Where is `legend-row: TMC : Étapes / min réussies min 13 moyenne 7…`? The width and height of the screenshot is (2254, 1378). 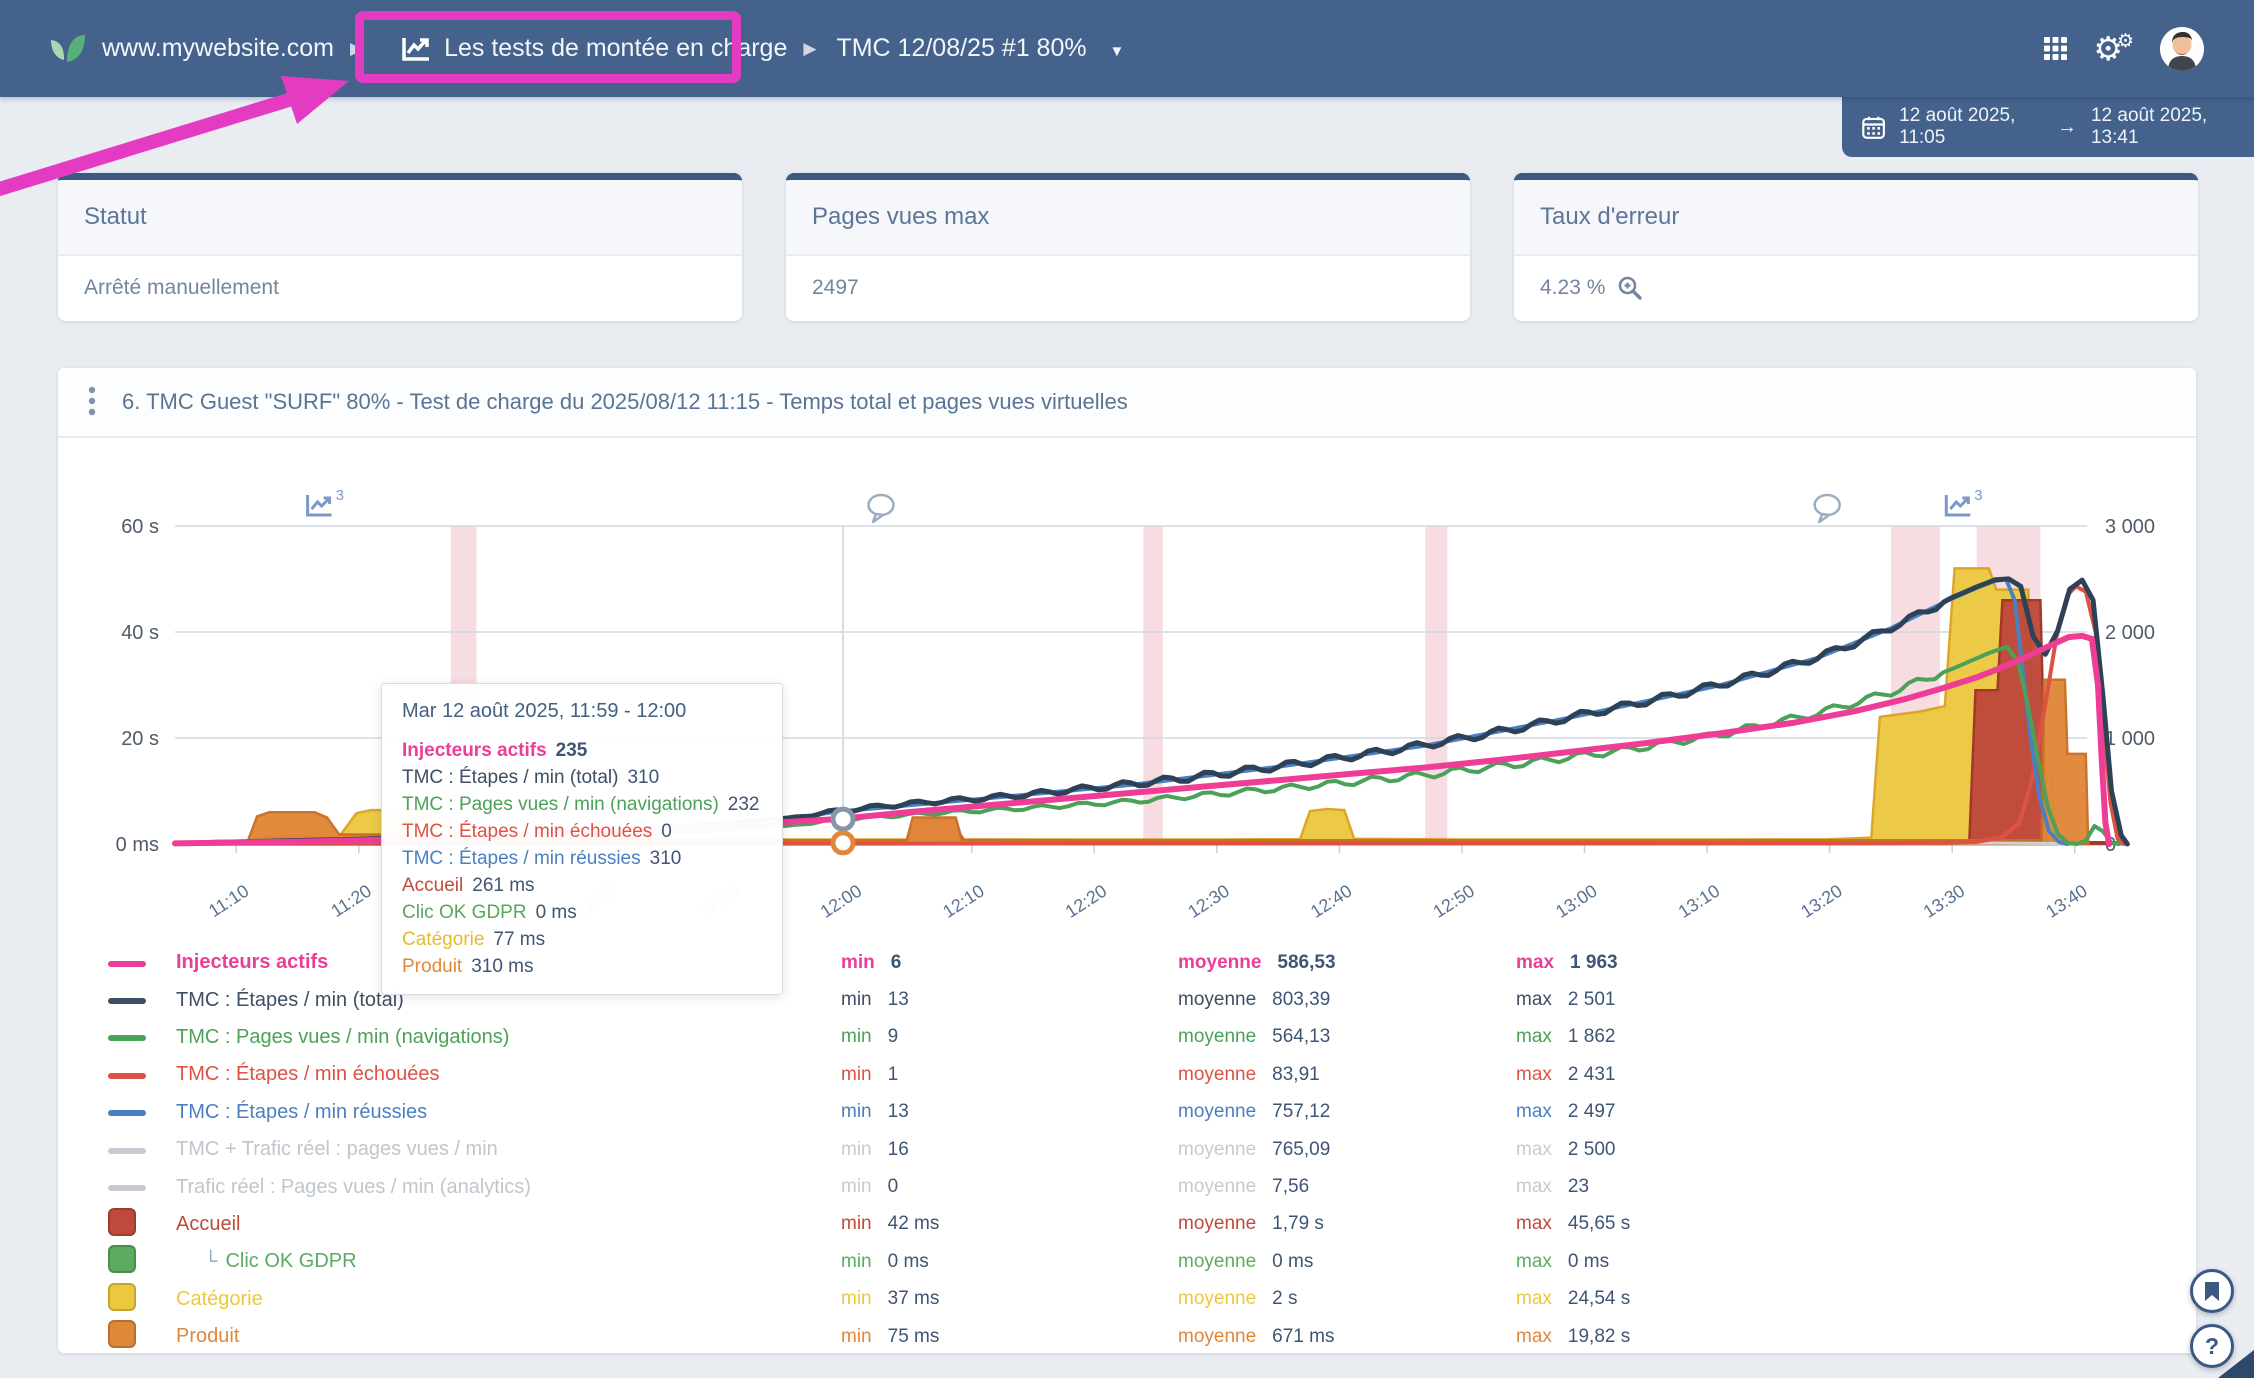
legend-row: TMC : Étapes / min réussies min 13 moyenne 7… is located at coordinates (1127, 1112).